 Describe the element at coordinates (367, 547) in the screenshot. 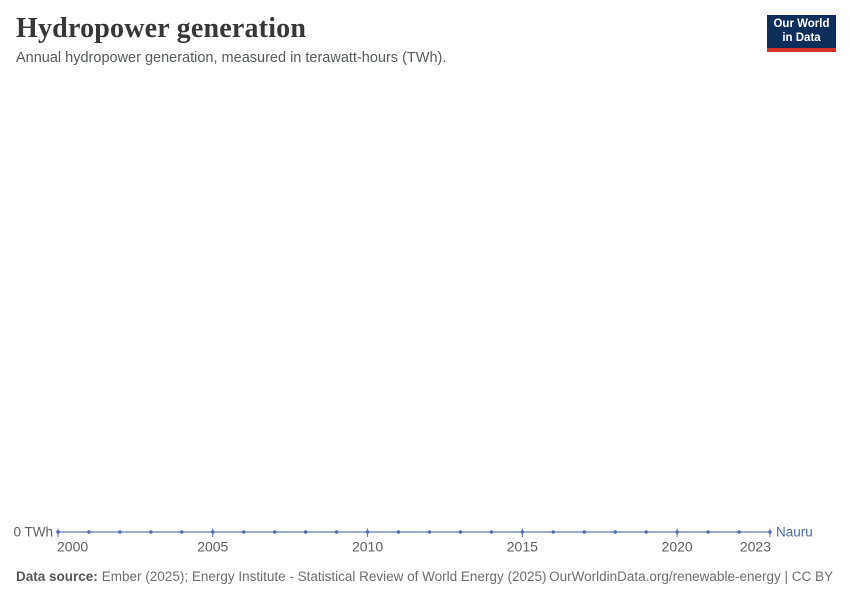

I see `x-tick-label: 2010` at that location.